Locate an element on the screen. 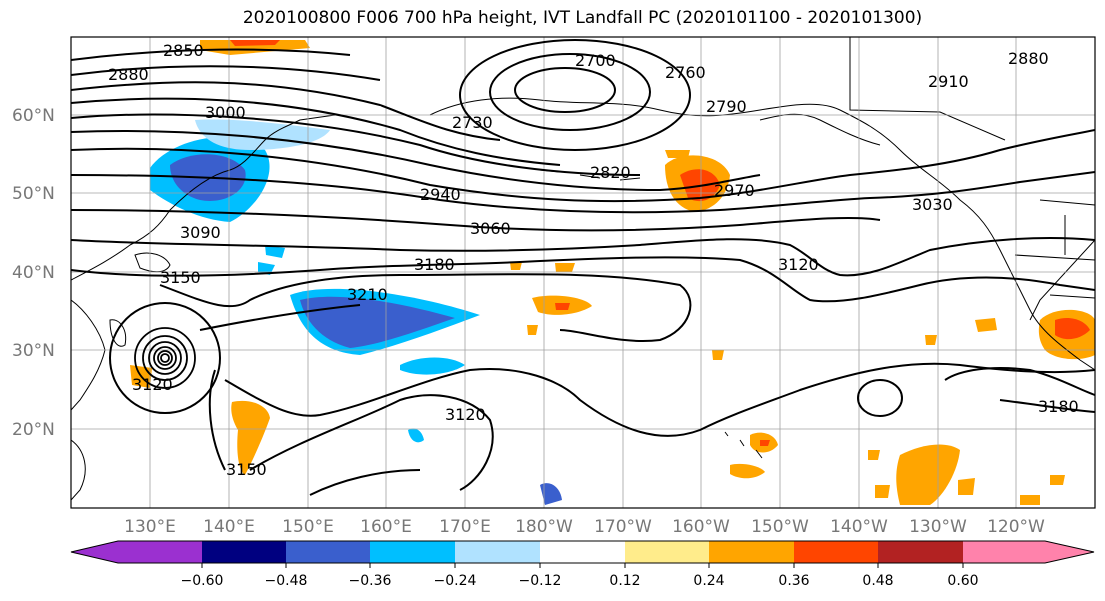  contour-label: 2700 is located at coordinates (595, 60).